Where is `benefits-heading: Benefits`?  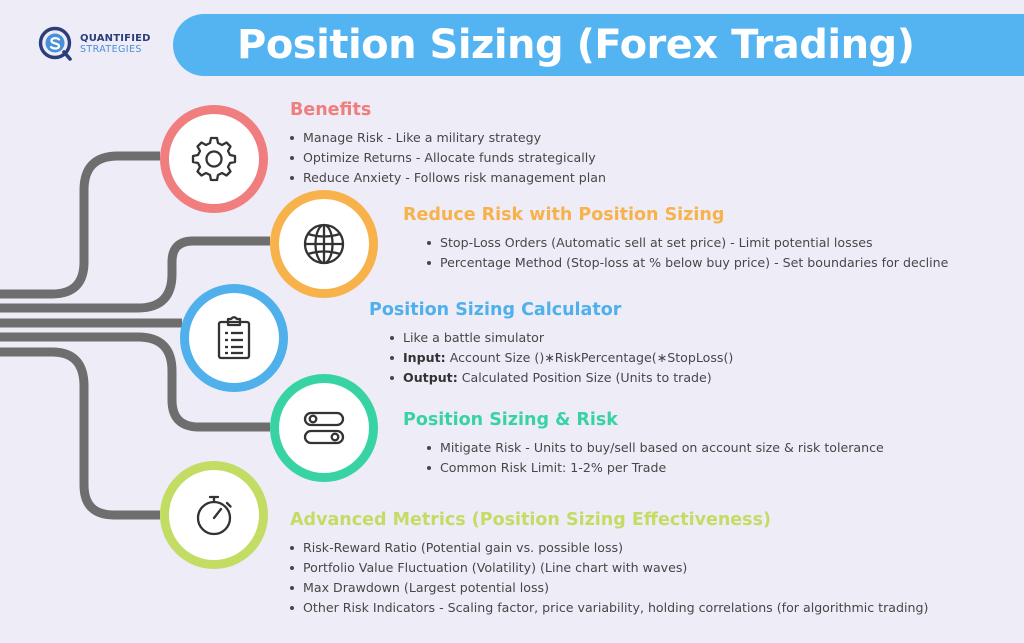 benefits-heading: Benefits is located at coordinates (331, 110).